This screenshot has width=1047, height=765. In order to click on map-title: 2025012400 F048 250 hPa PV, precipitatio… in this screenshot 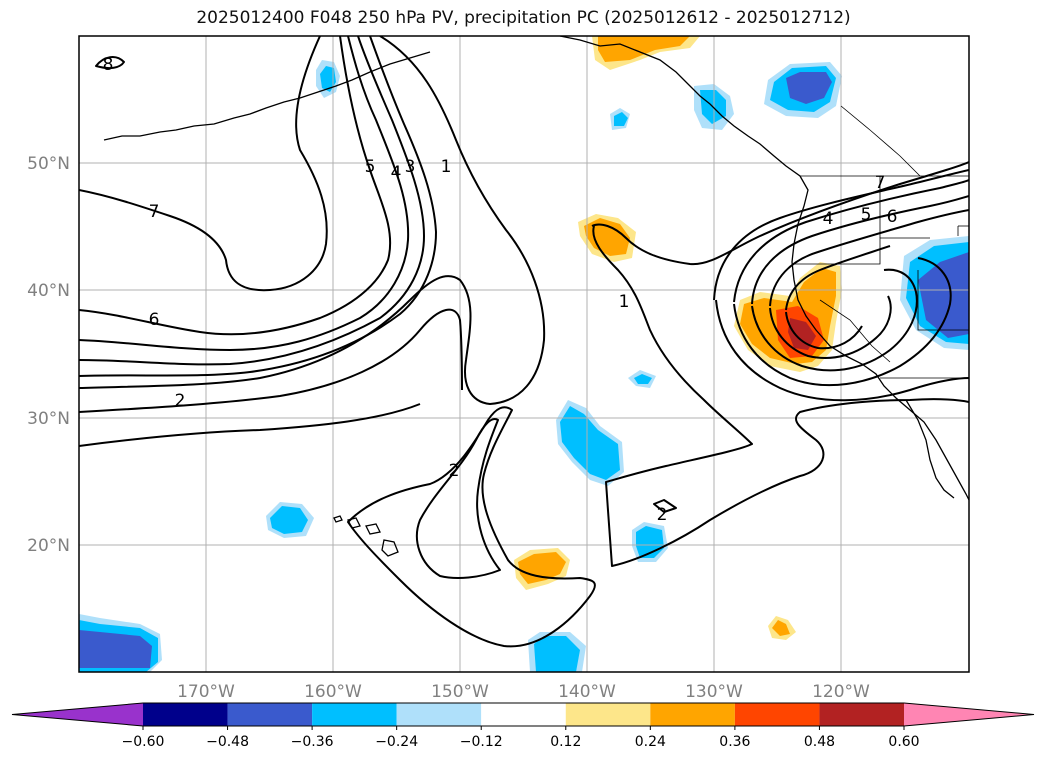, I will do `click(523, 18)`.